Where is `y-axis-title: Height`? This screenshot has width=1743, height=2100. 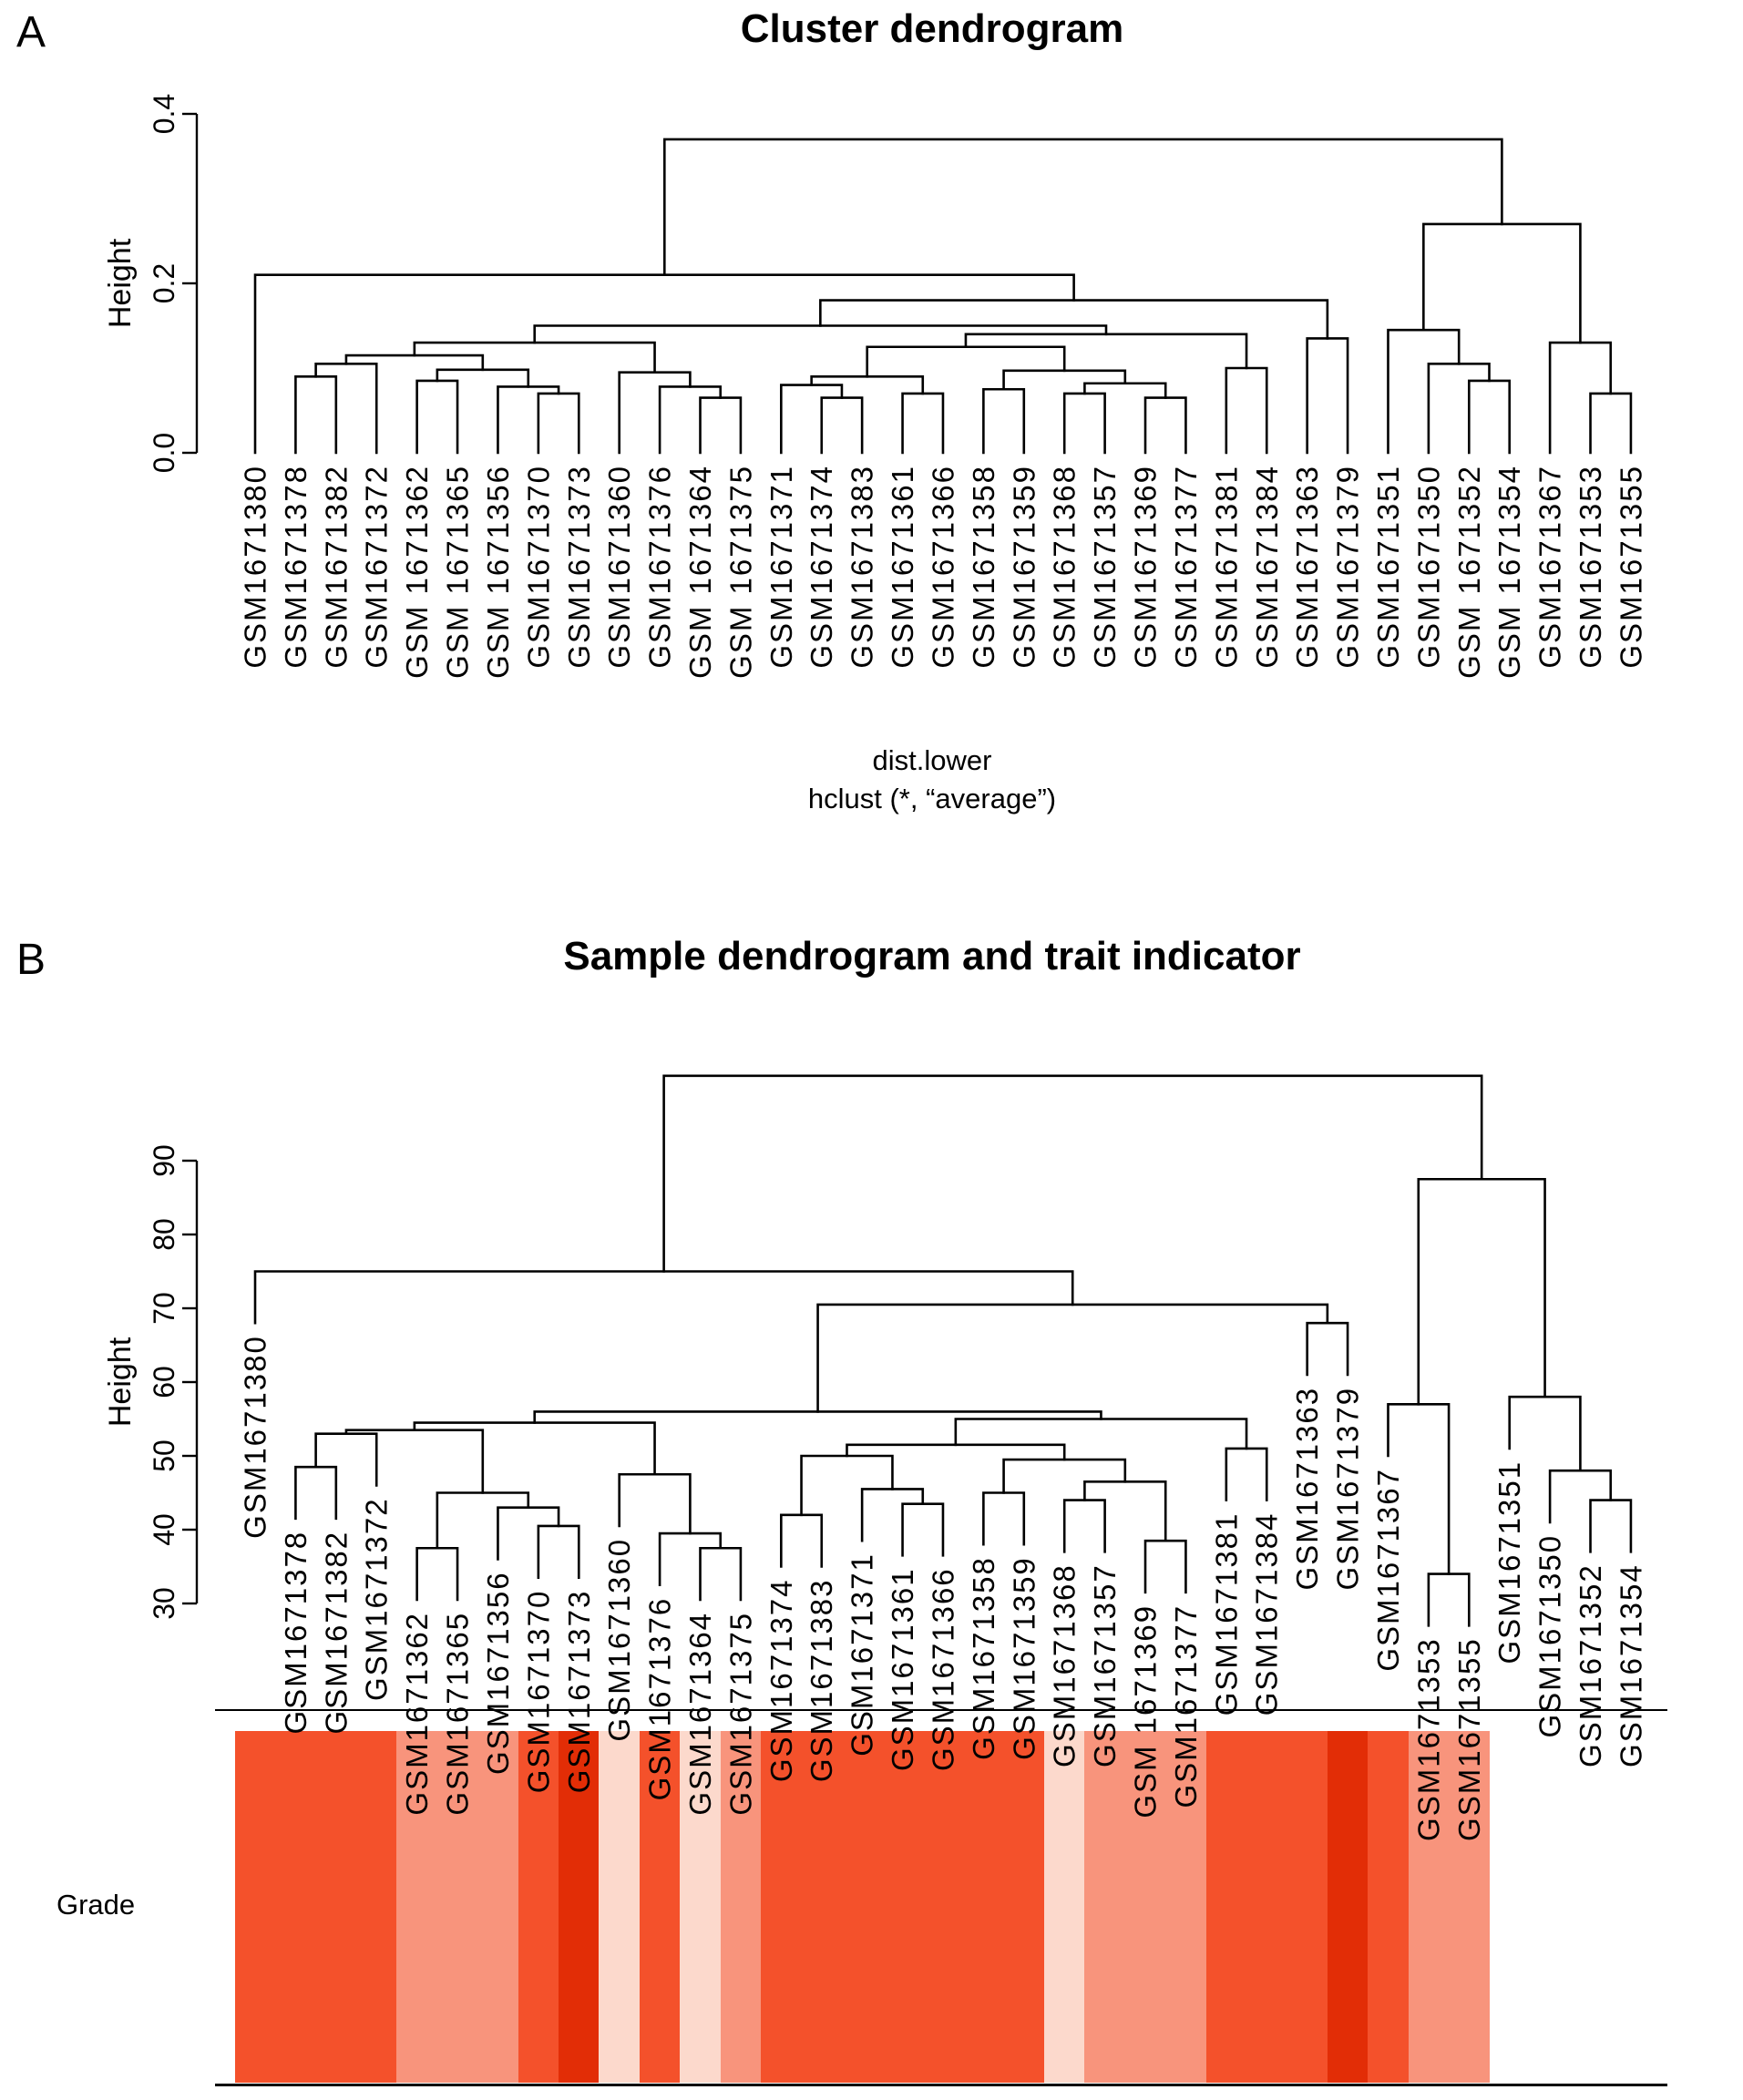
y-axis-title: Height is located at coordinates (121, 283).